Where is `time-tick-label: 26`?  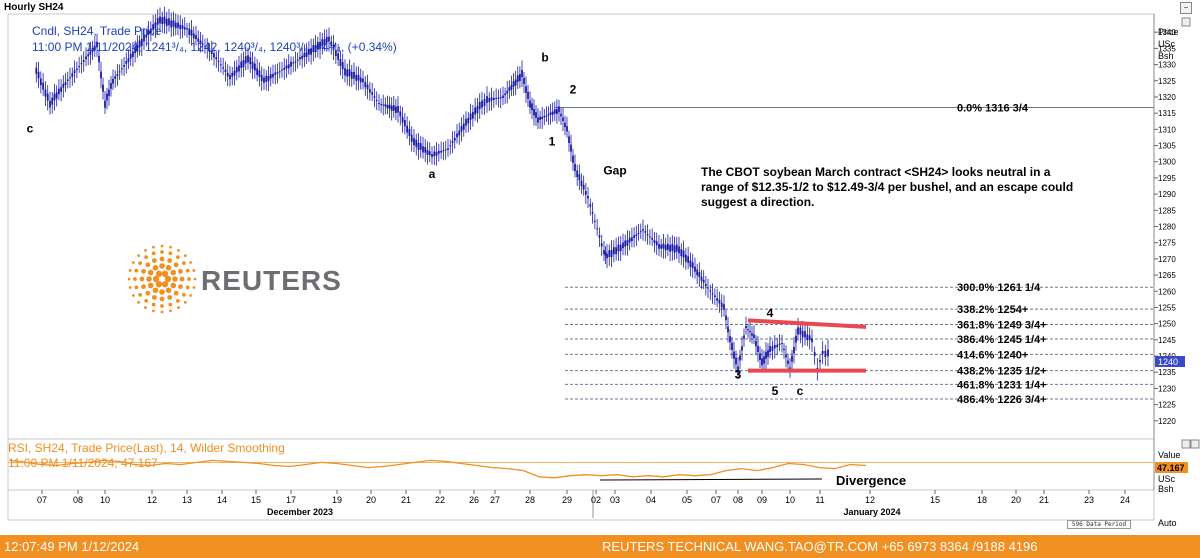 time-tick-label: 26 is located at coordinates (474, 500).